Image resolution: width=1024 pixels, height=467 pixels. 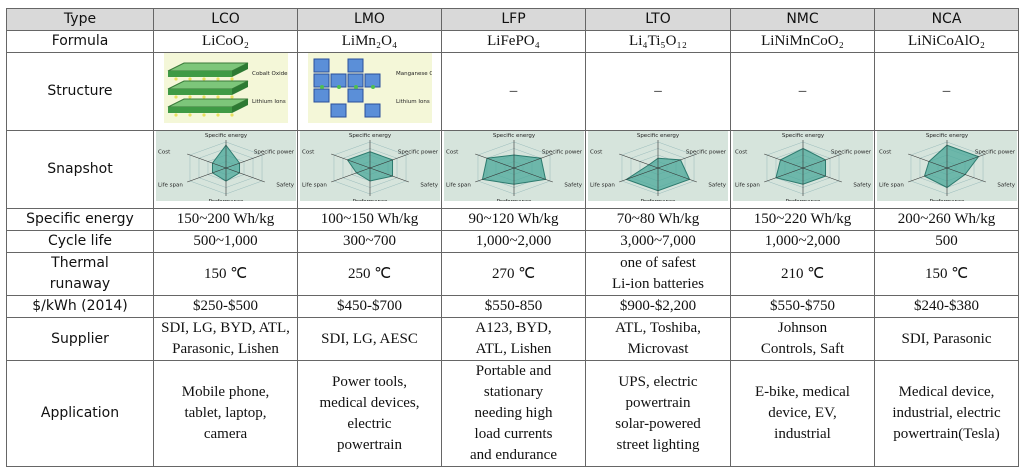 I want to click on cell: LiFePO₄, so click(x=513, y=41).